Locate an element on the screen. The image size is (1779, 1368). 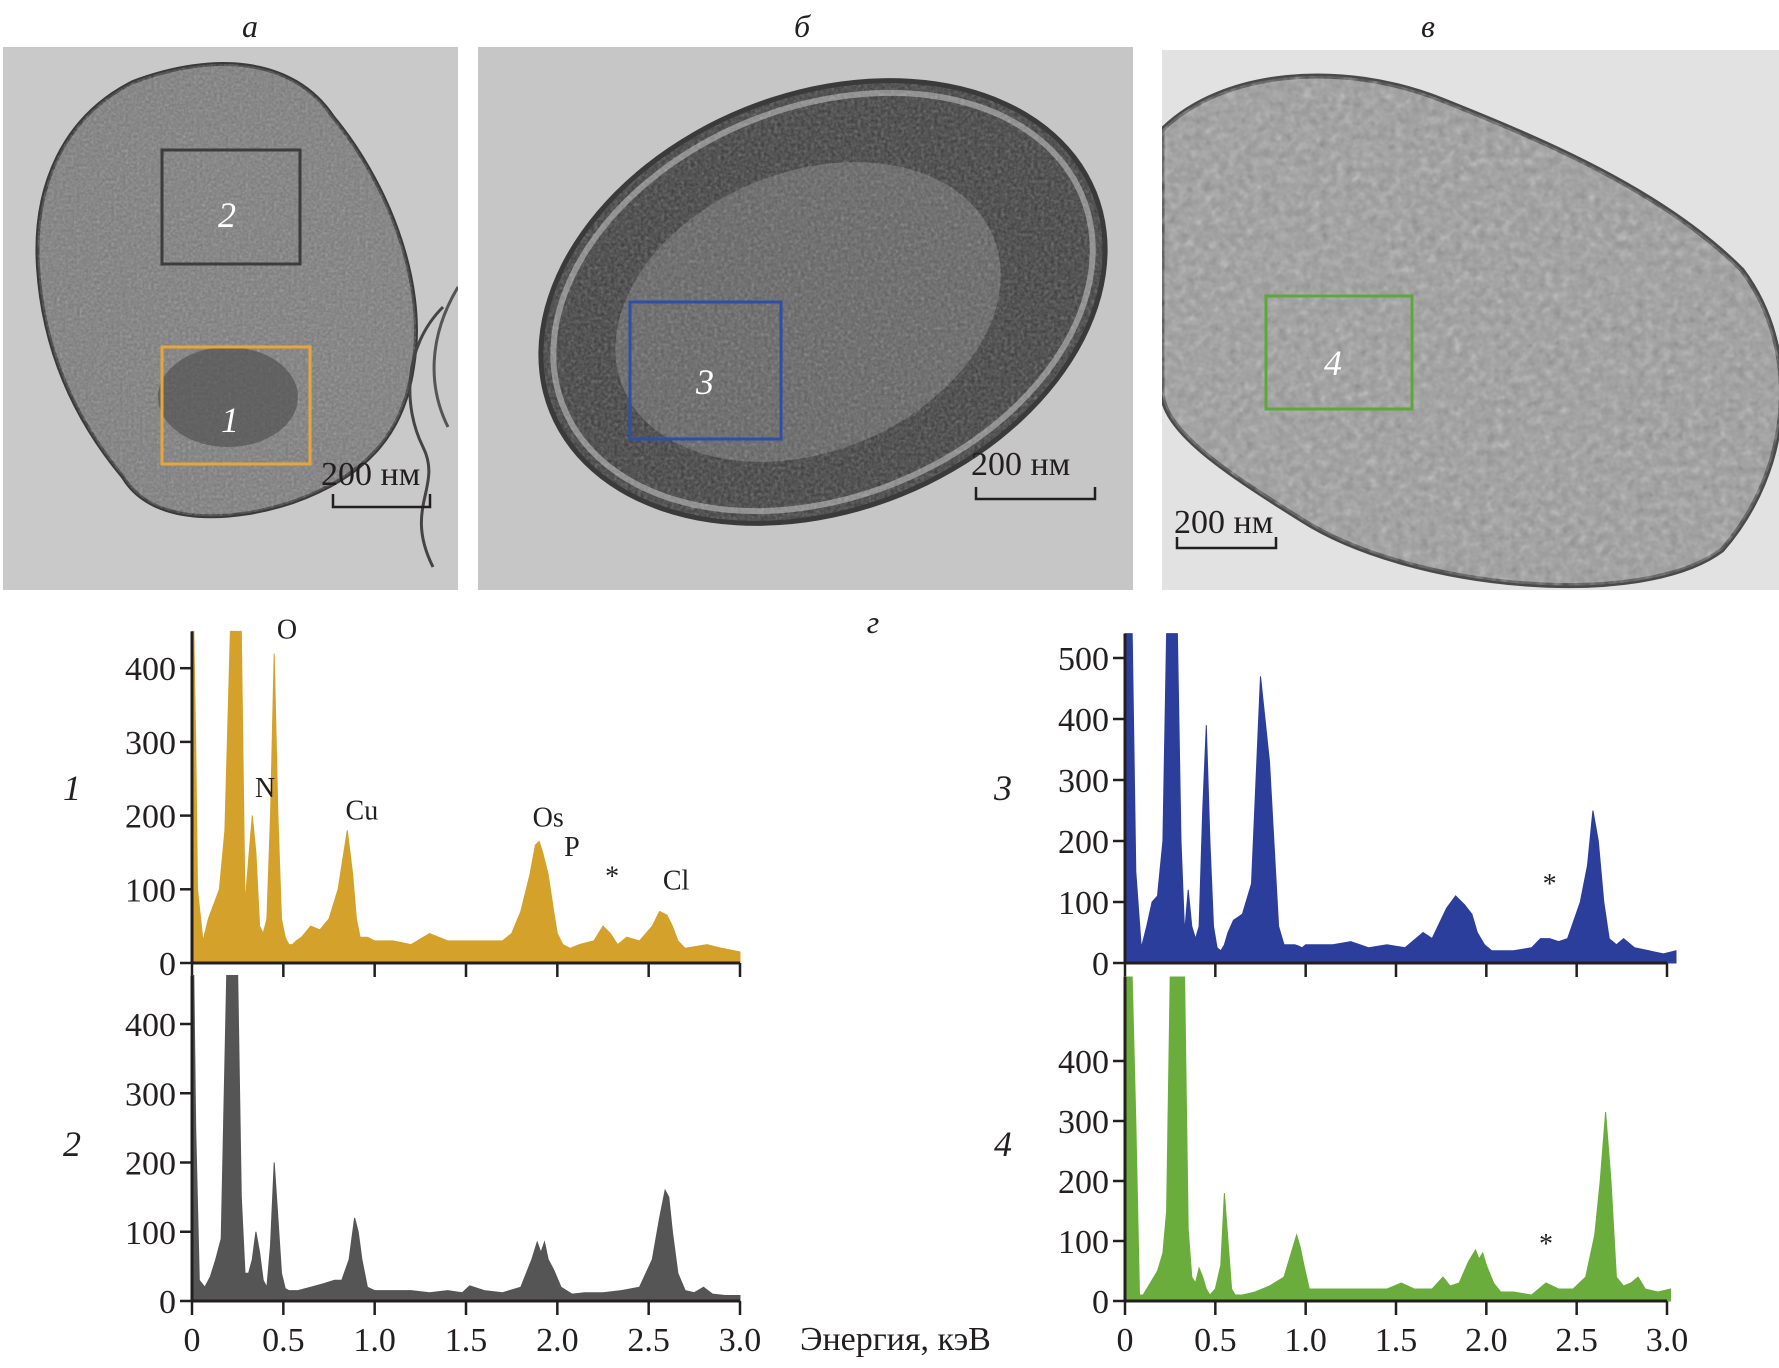
roi-label-4: 4 is located at coordinates (1333, 363).